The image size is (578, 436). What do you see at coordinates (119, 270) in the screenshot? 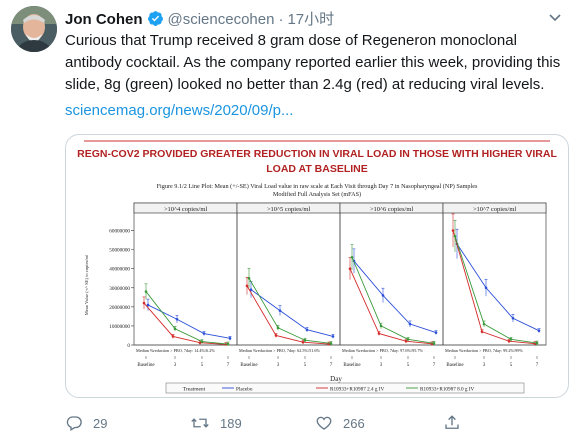
I see `y-tick-label: 40000000` at bounding box center [119, 270].